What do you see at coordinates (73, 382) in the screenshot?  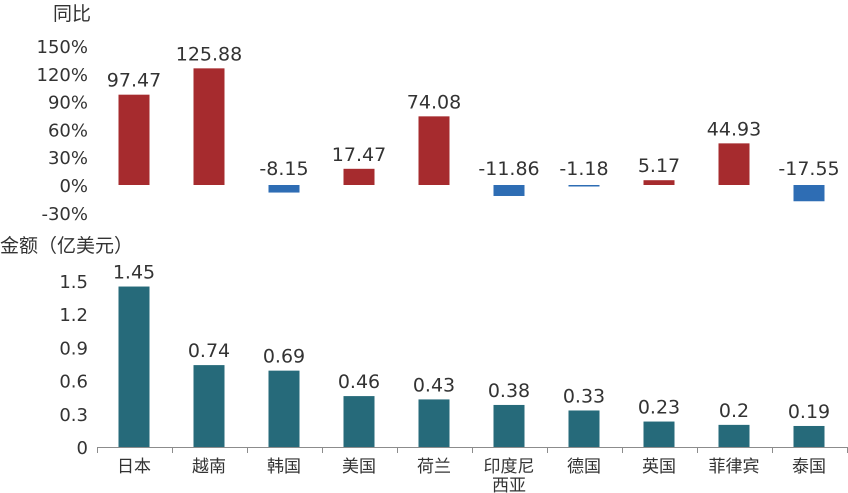 I see `amount-tick-label: 0.6` at bounding box center [73, 382].